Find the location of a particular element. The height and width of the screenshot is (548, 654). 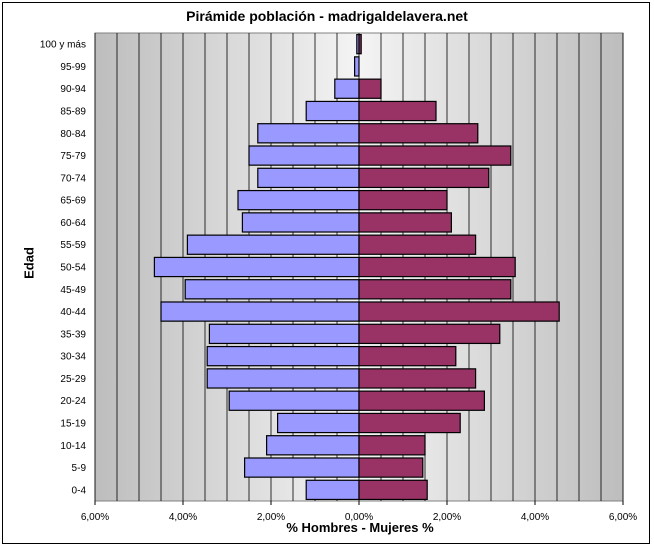

y-tick-label: 45-49 is located at coordinates (73, 290).